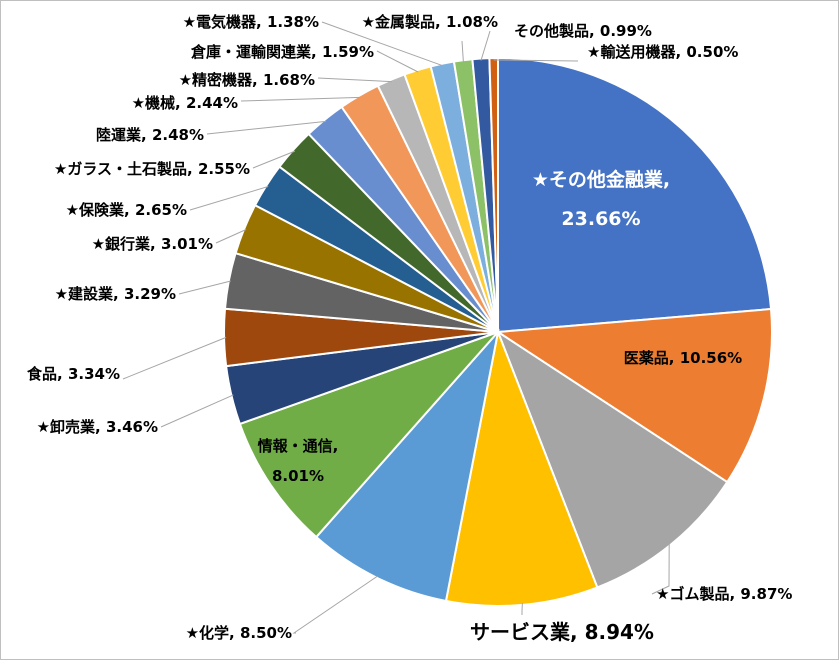 The height and width of the screenshot is (661, 839). I want to click on slice-その他金融業, so click(634, 195).